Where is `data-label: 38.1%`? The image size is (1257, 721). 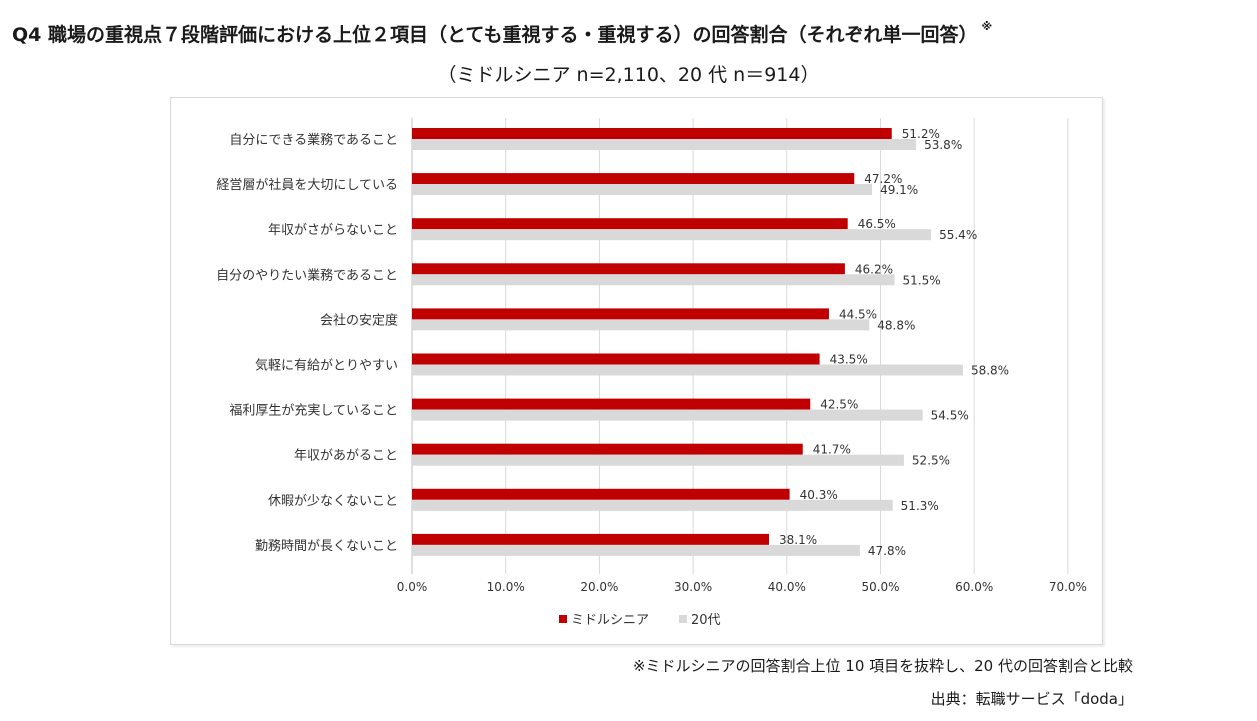 data-label: 38.1% is located at coordinates (798, 540).